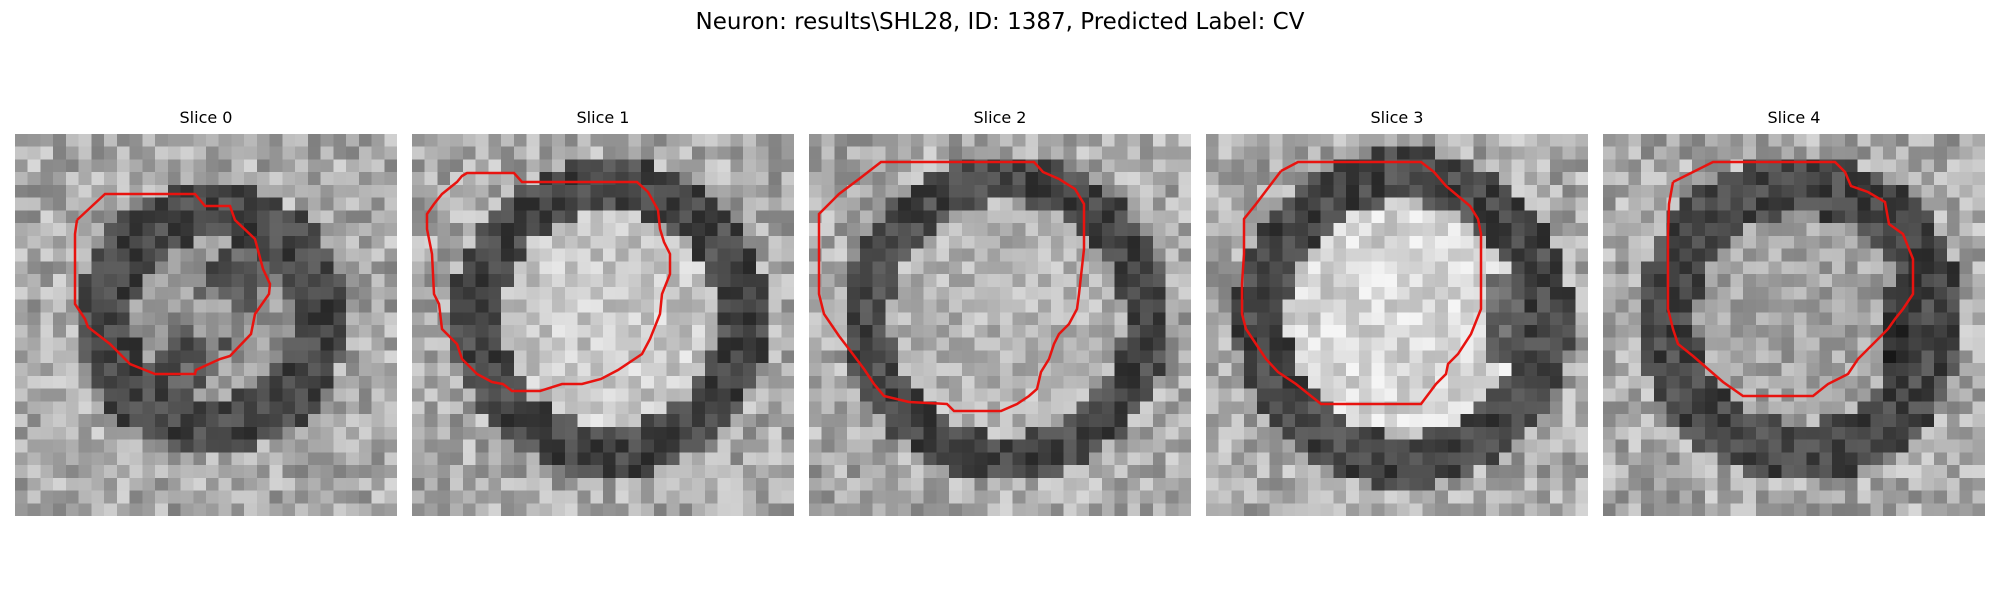  What do you see at coordinates (603, 117) in the screenshot?
I see `slice-title: Slice 1` at bounding box center [603, 117].